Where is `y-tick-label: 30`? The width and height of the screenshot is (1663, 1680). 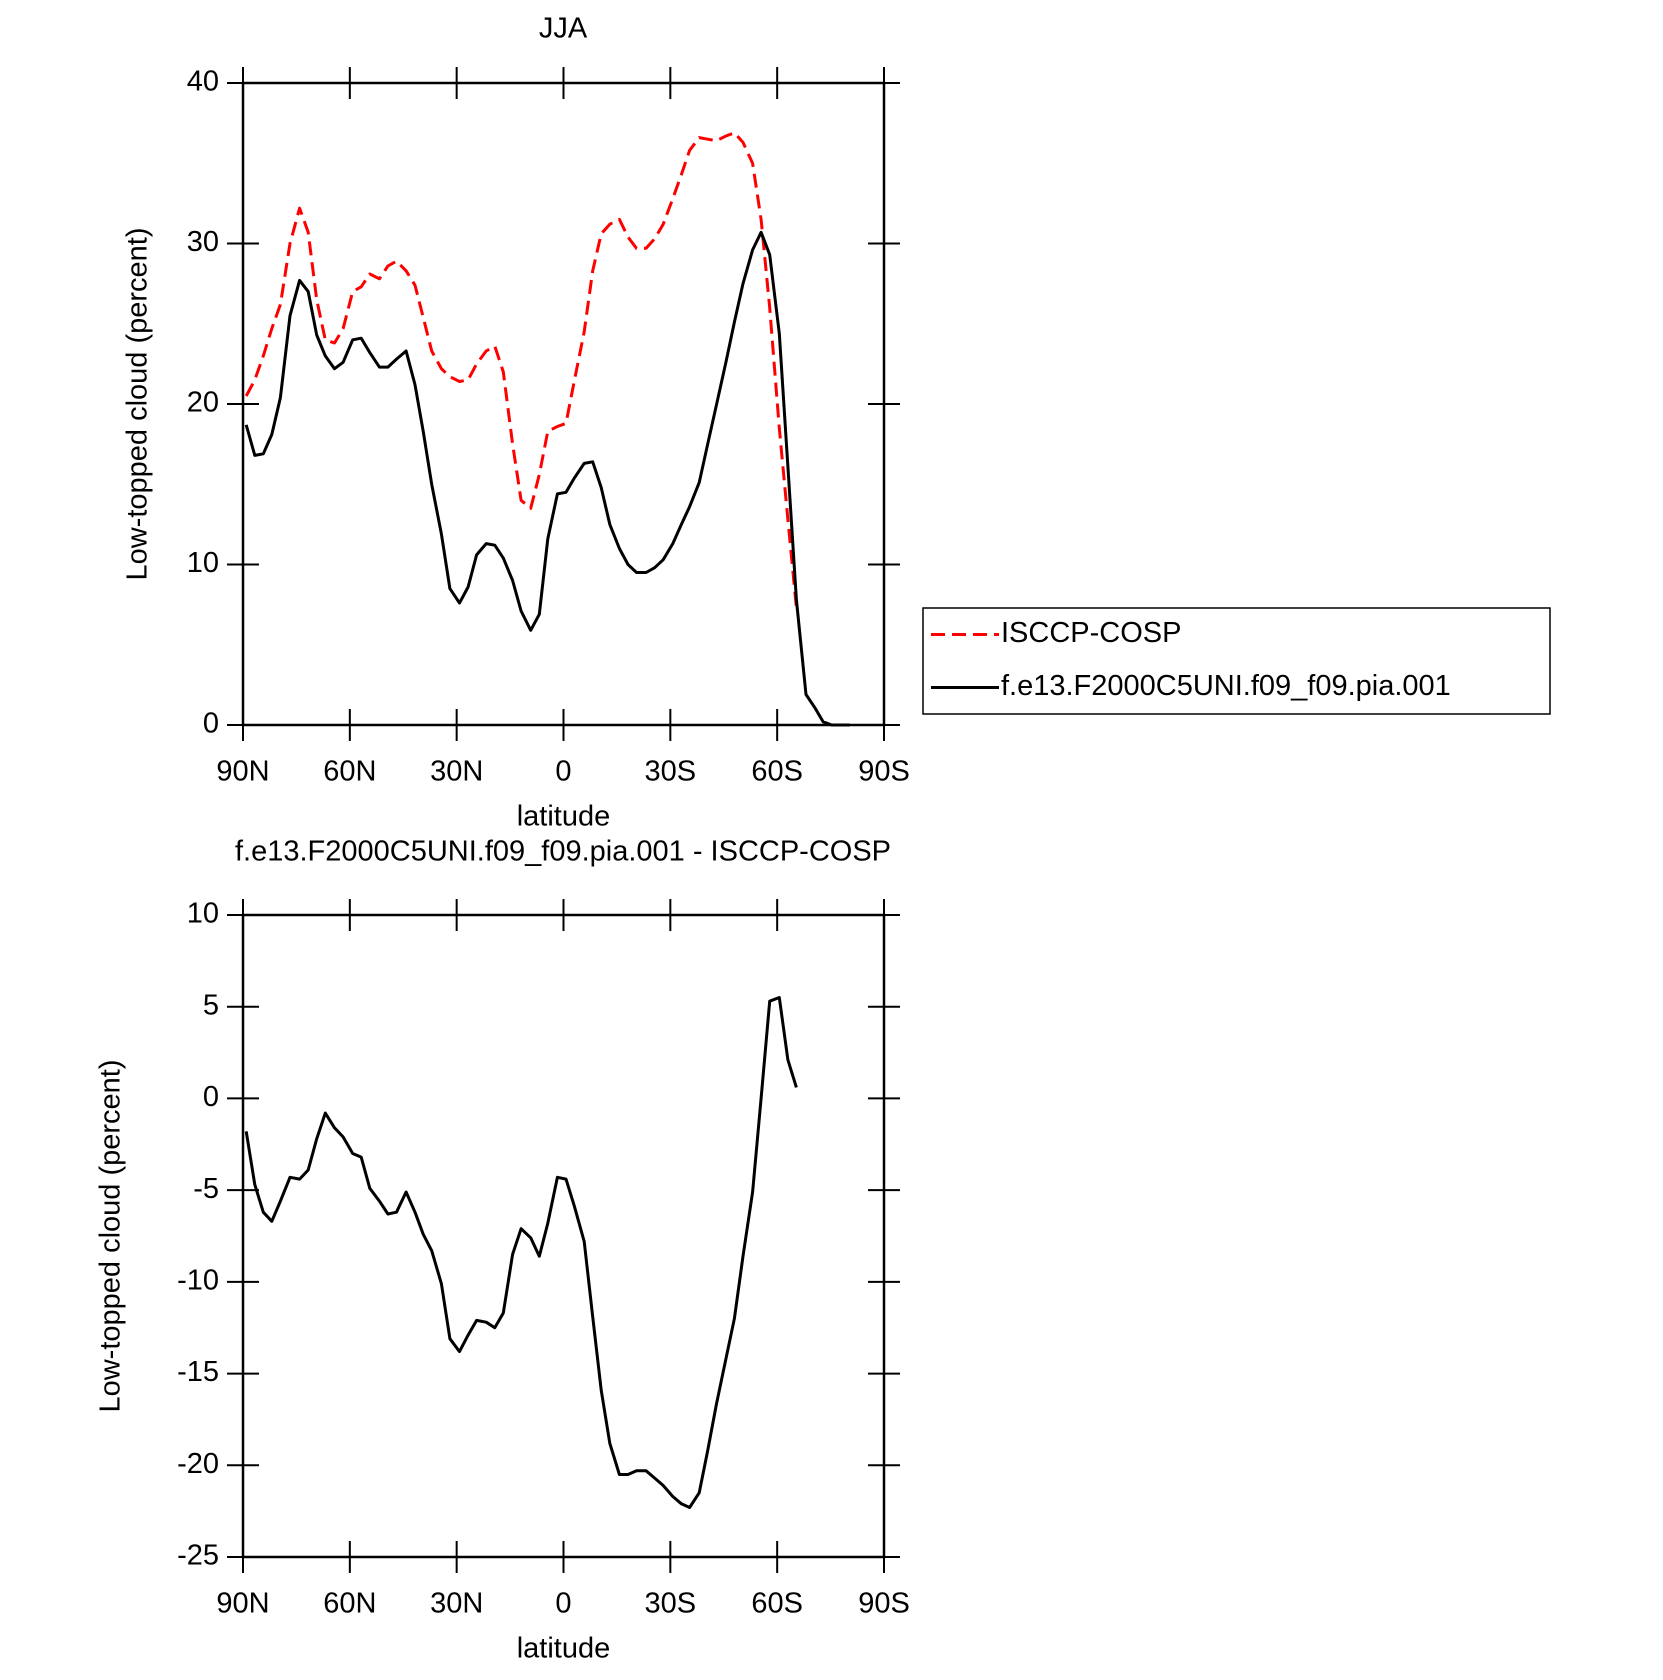
y-tick-label: 30 is located at coordinates (203, 242).